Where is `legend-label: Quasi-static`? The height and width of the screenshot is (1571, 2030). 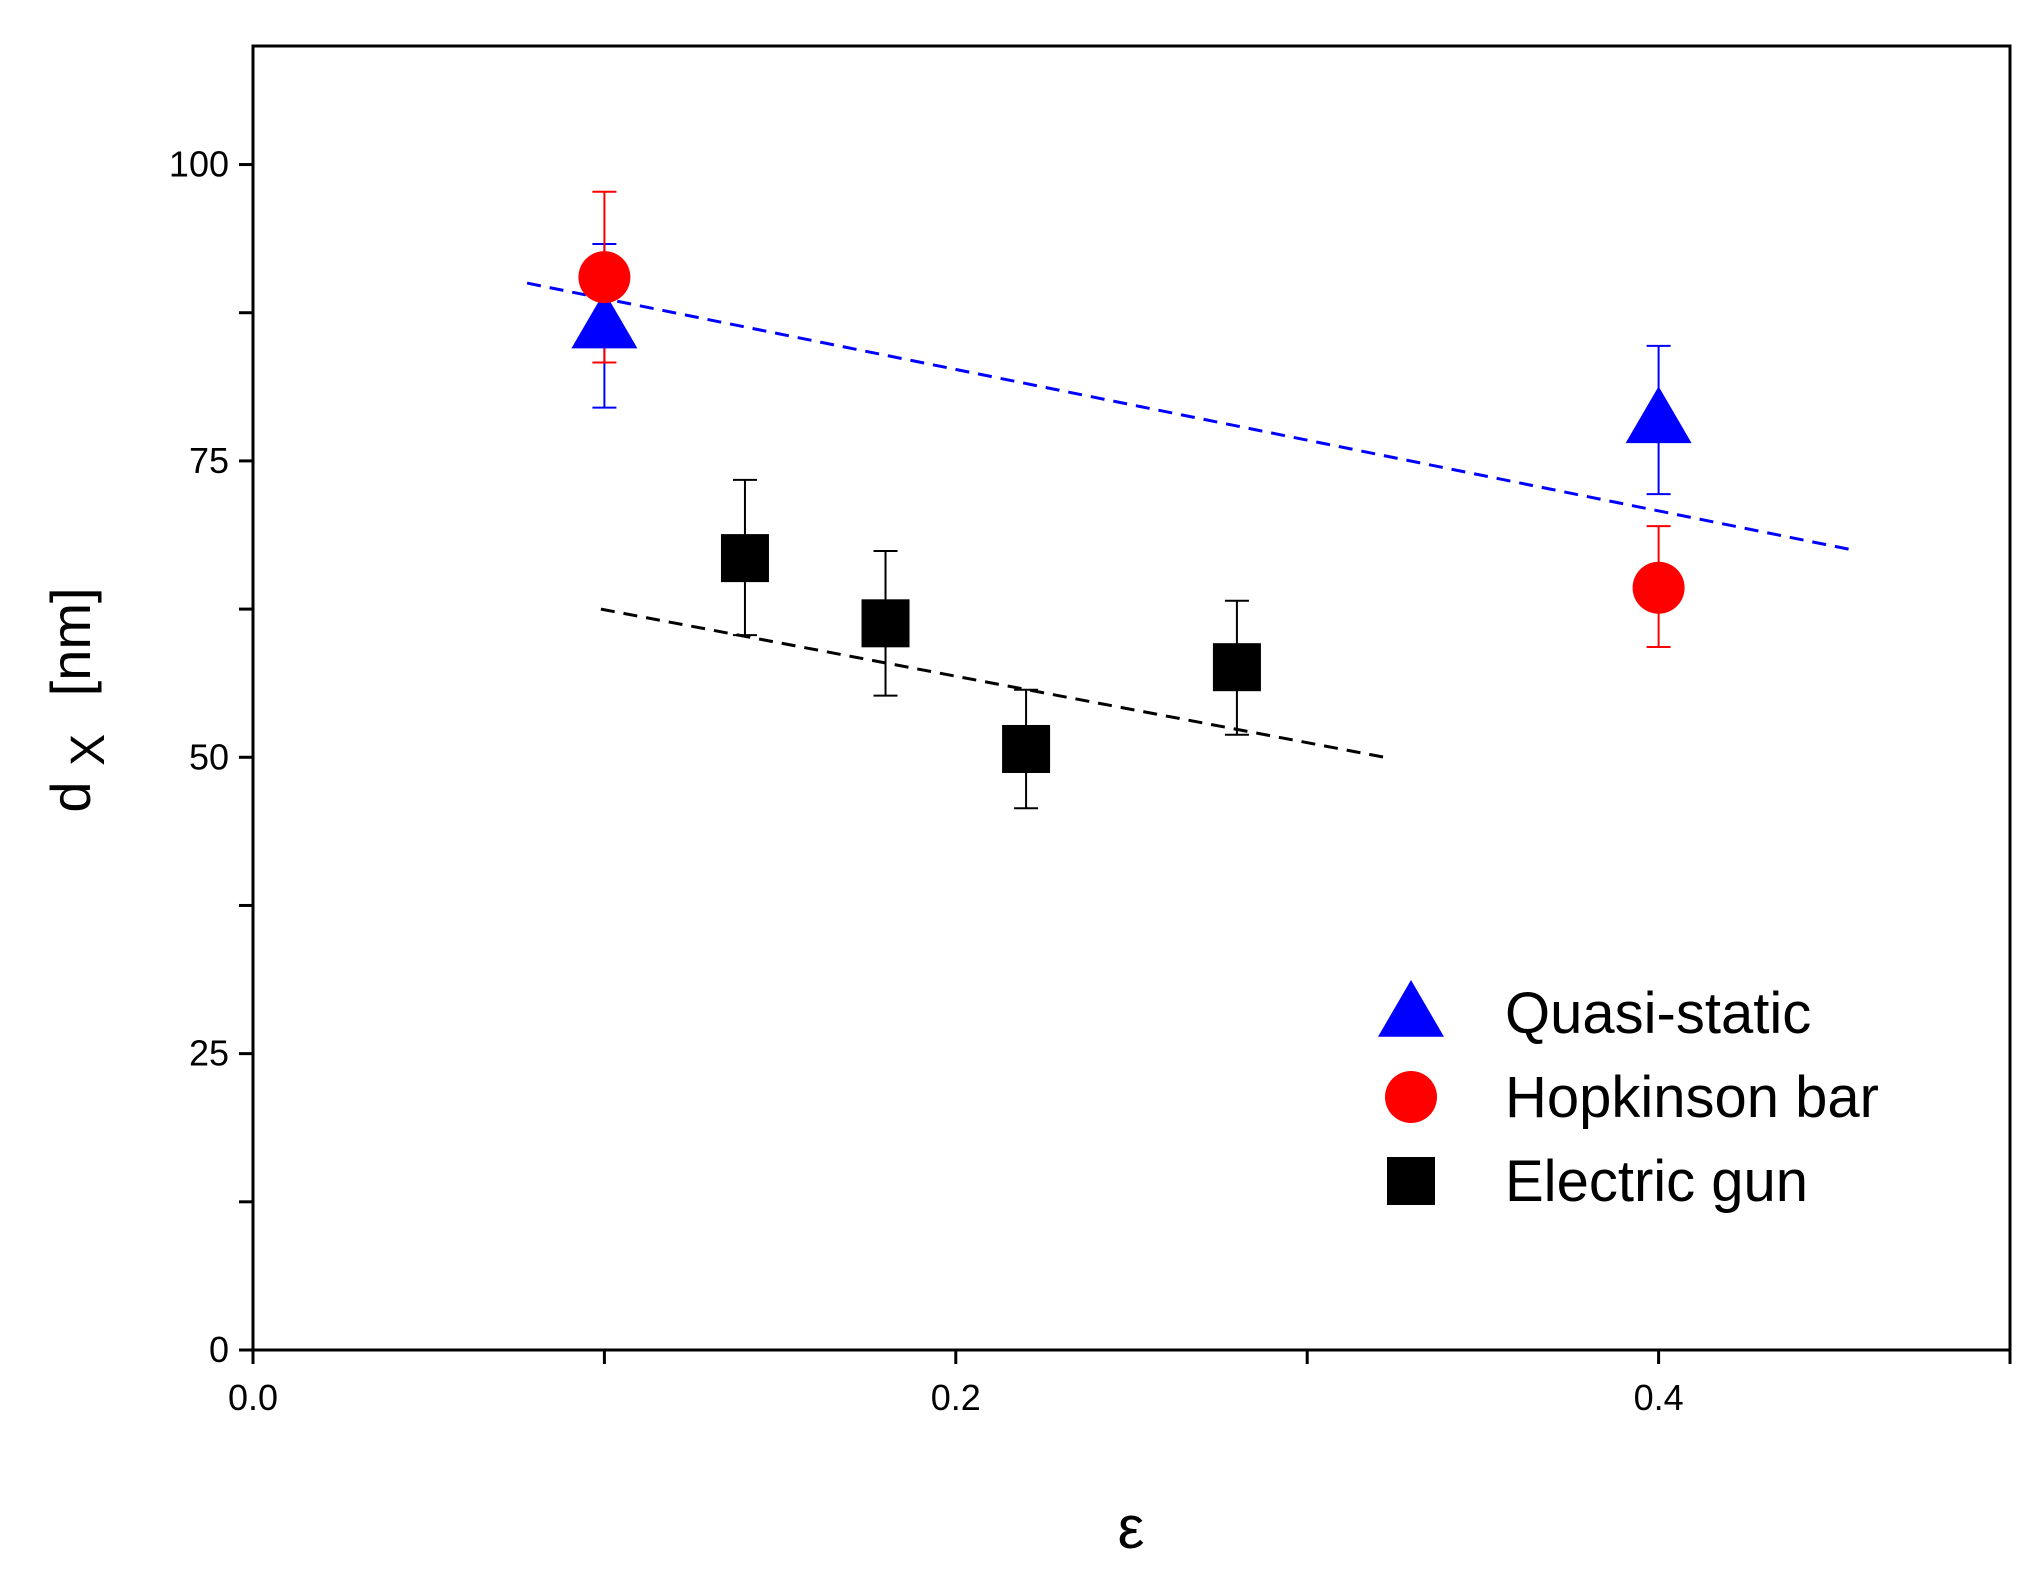
legend-label: Quasi-static is located at coordinates (1658, 1013).